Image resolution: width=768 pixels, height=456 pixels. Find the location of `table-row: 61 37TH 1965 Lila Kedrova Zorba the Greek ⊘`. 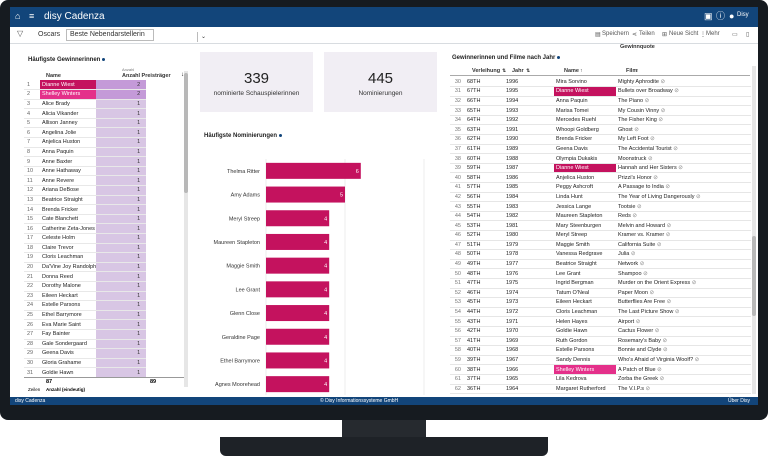

table-row: 61 37TH 1965 Lila Kedrova Zorba the Greek ⊘ is located at coordinates (600, 379).